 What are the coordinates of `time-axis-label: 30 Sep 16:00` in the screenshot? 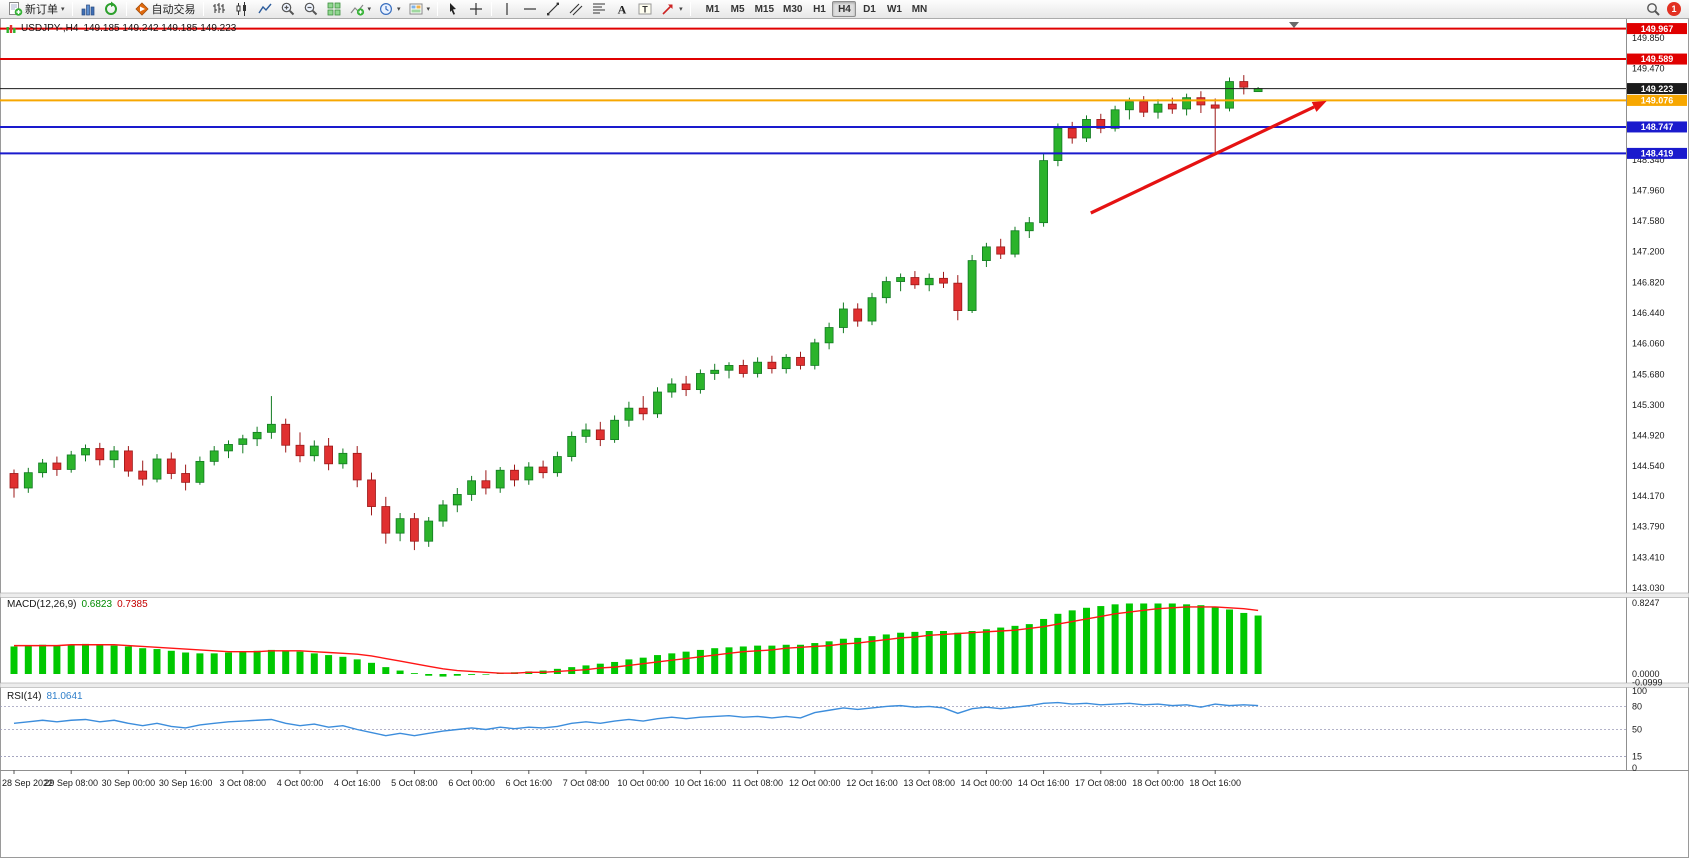 It's located at (186, 783).